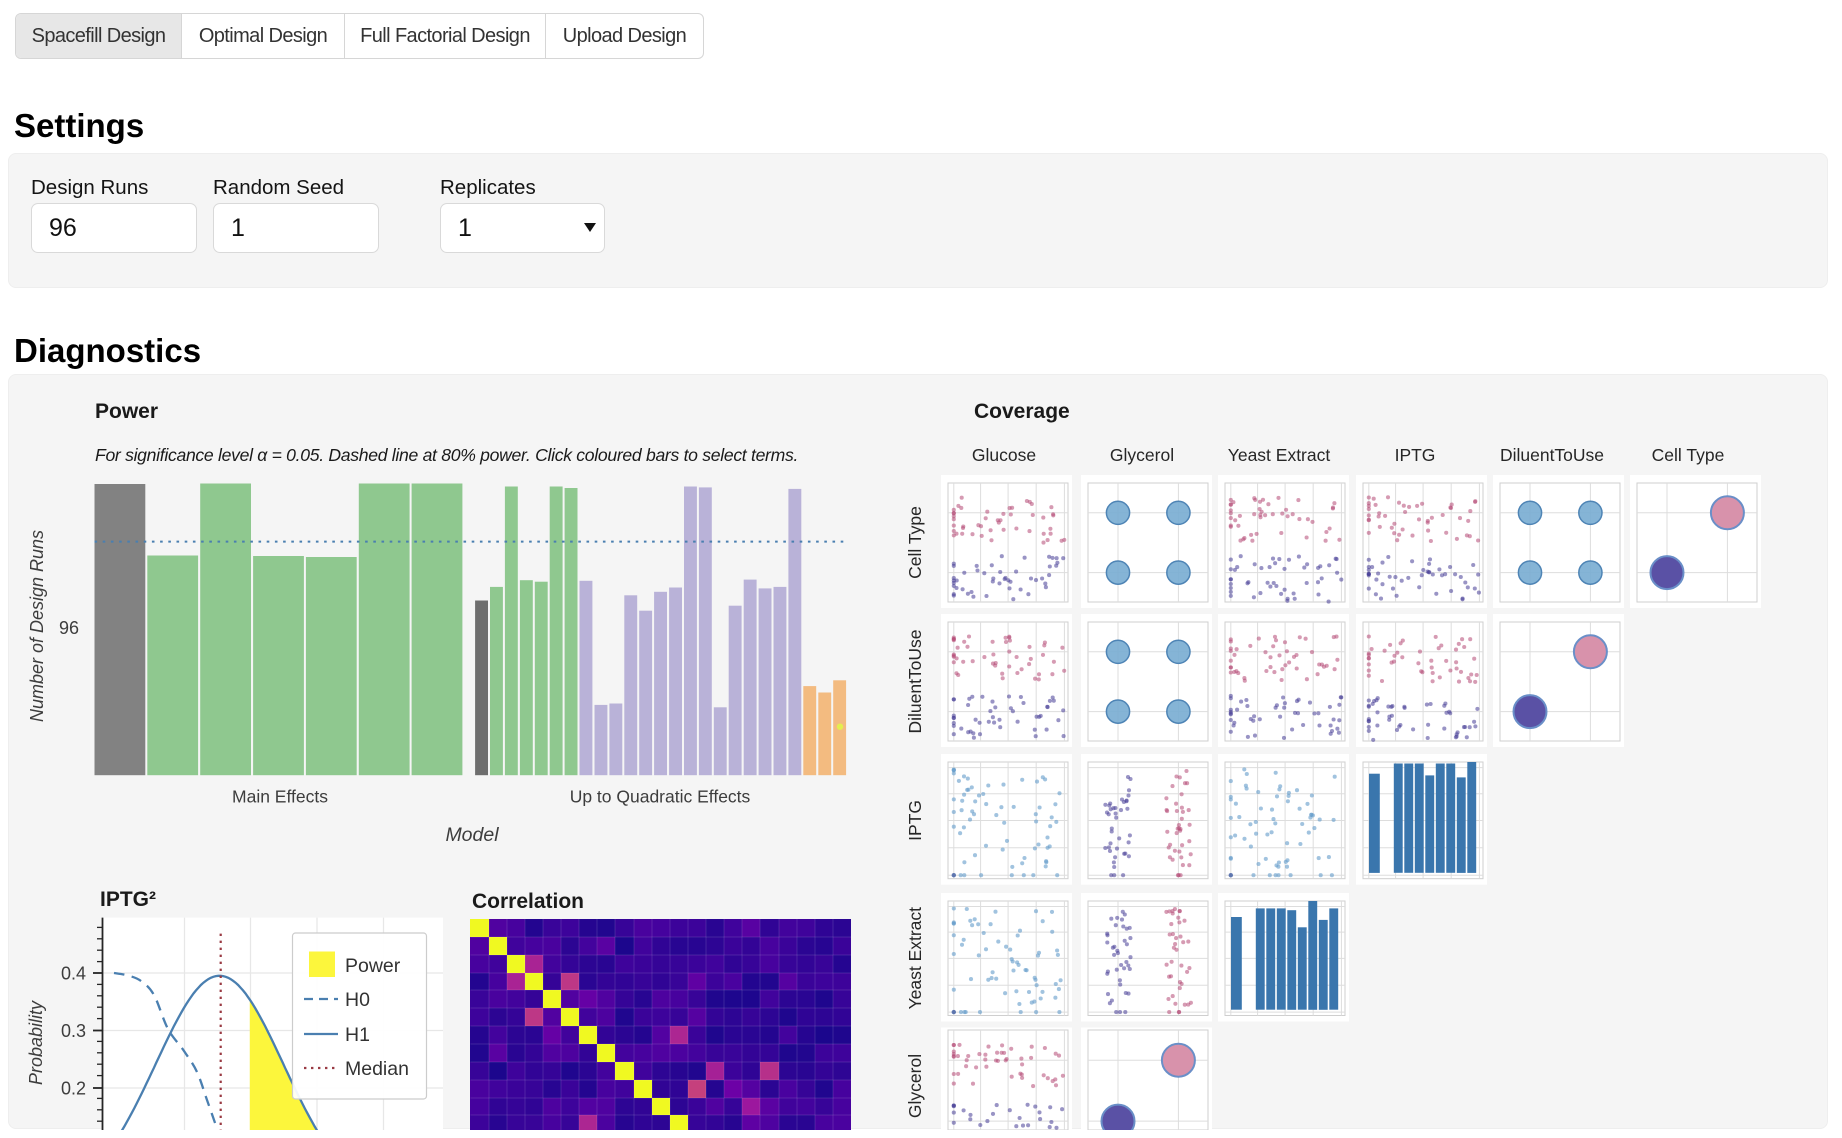 Image resolution: width=1842 pixels, height=1138 pixels. Describe the element at coordinates (1004, 455) in the screenshot. I see `svg-text: Glucose` at that location.